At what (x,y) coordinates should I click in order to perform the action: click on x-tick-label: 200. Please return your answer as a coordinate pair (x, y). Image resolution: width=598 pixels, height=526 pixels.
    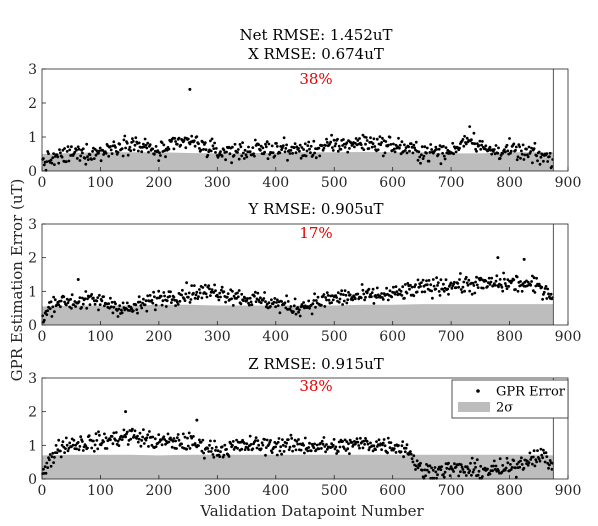
    Looking at the image, I should click on (159, 183).